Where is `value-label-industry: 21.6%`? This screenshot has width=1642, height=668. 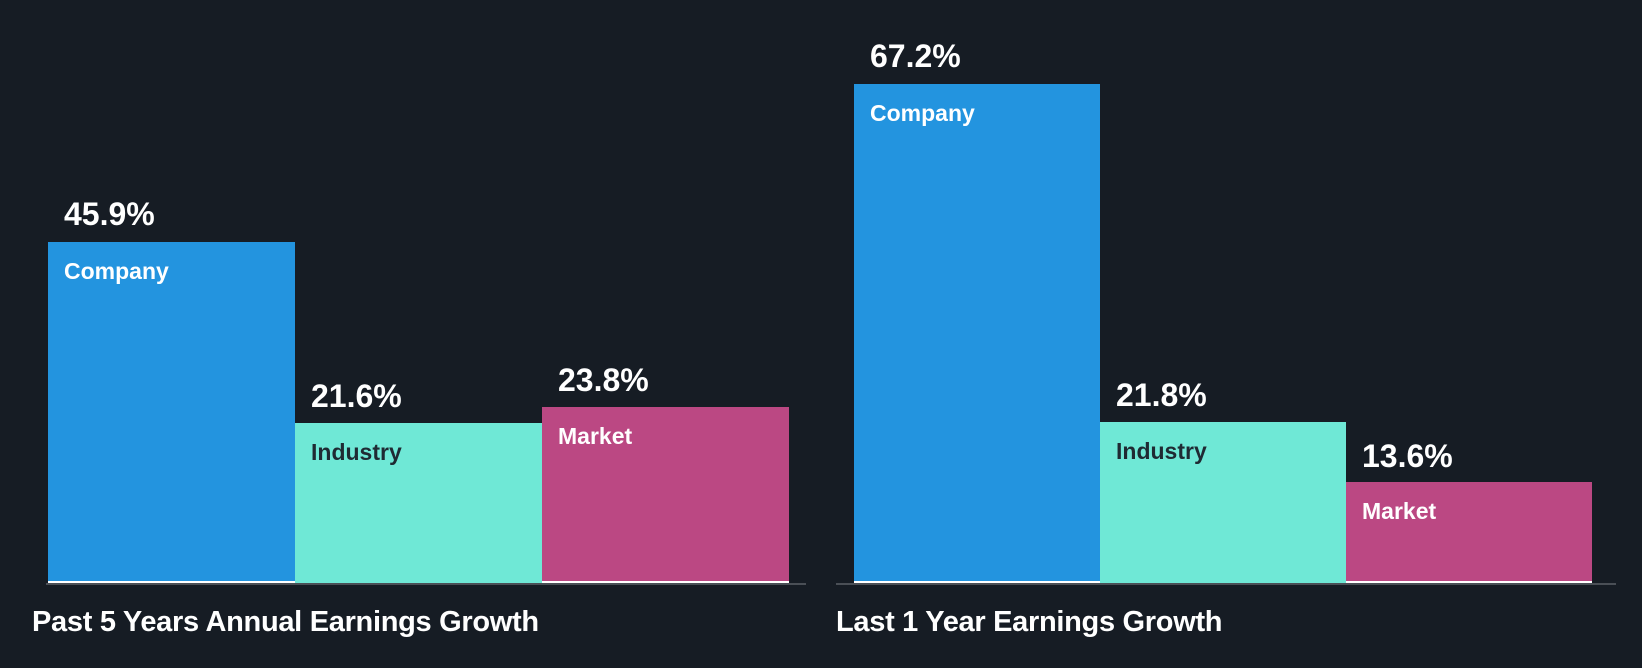 value-label-industry: 21.6% is located at coordinates (356, 396).